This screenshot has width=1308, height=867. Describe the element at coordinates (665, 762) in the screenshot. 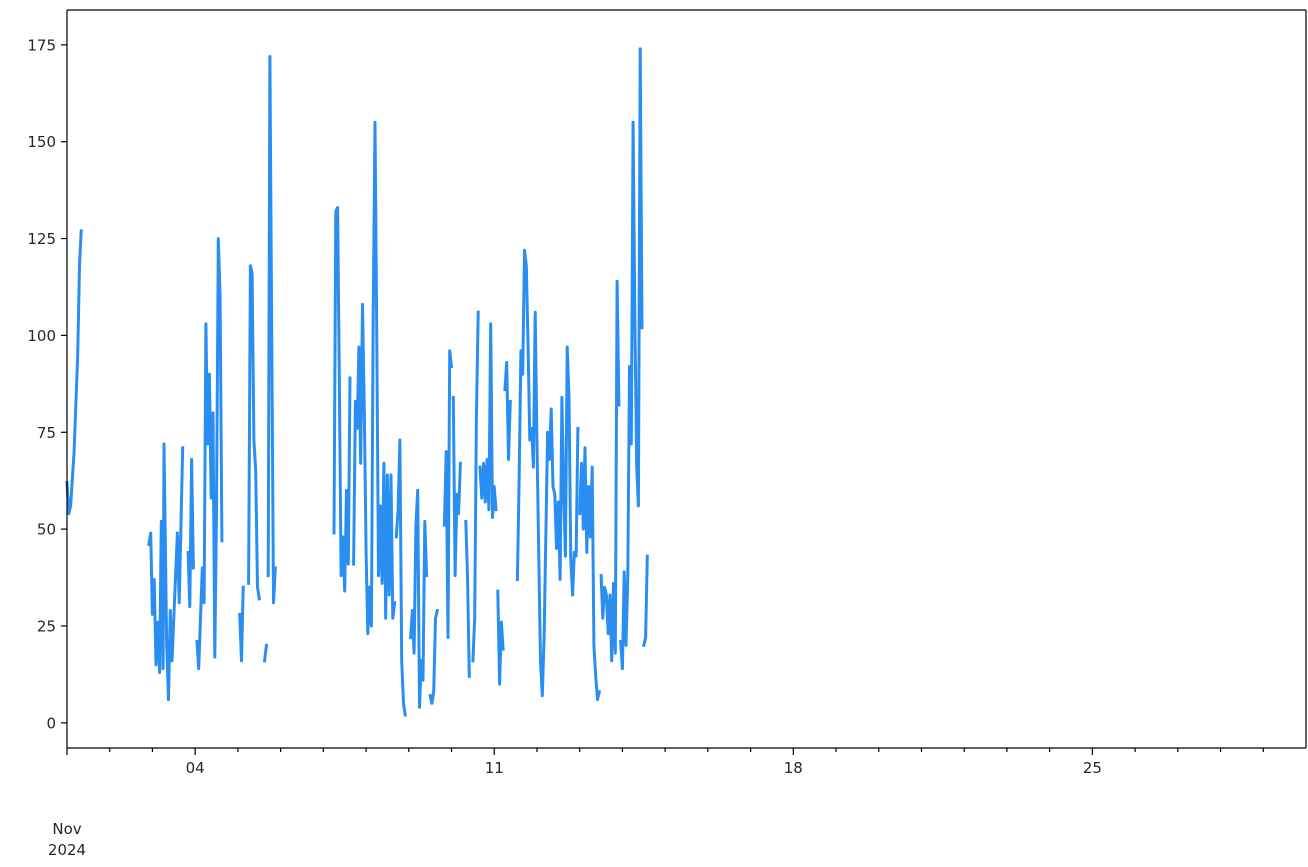

I see `x-axis-ticks: 04 11 18 25` at that location.